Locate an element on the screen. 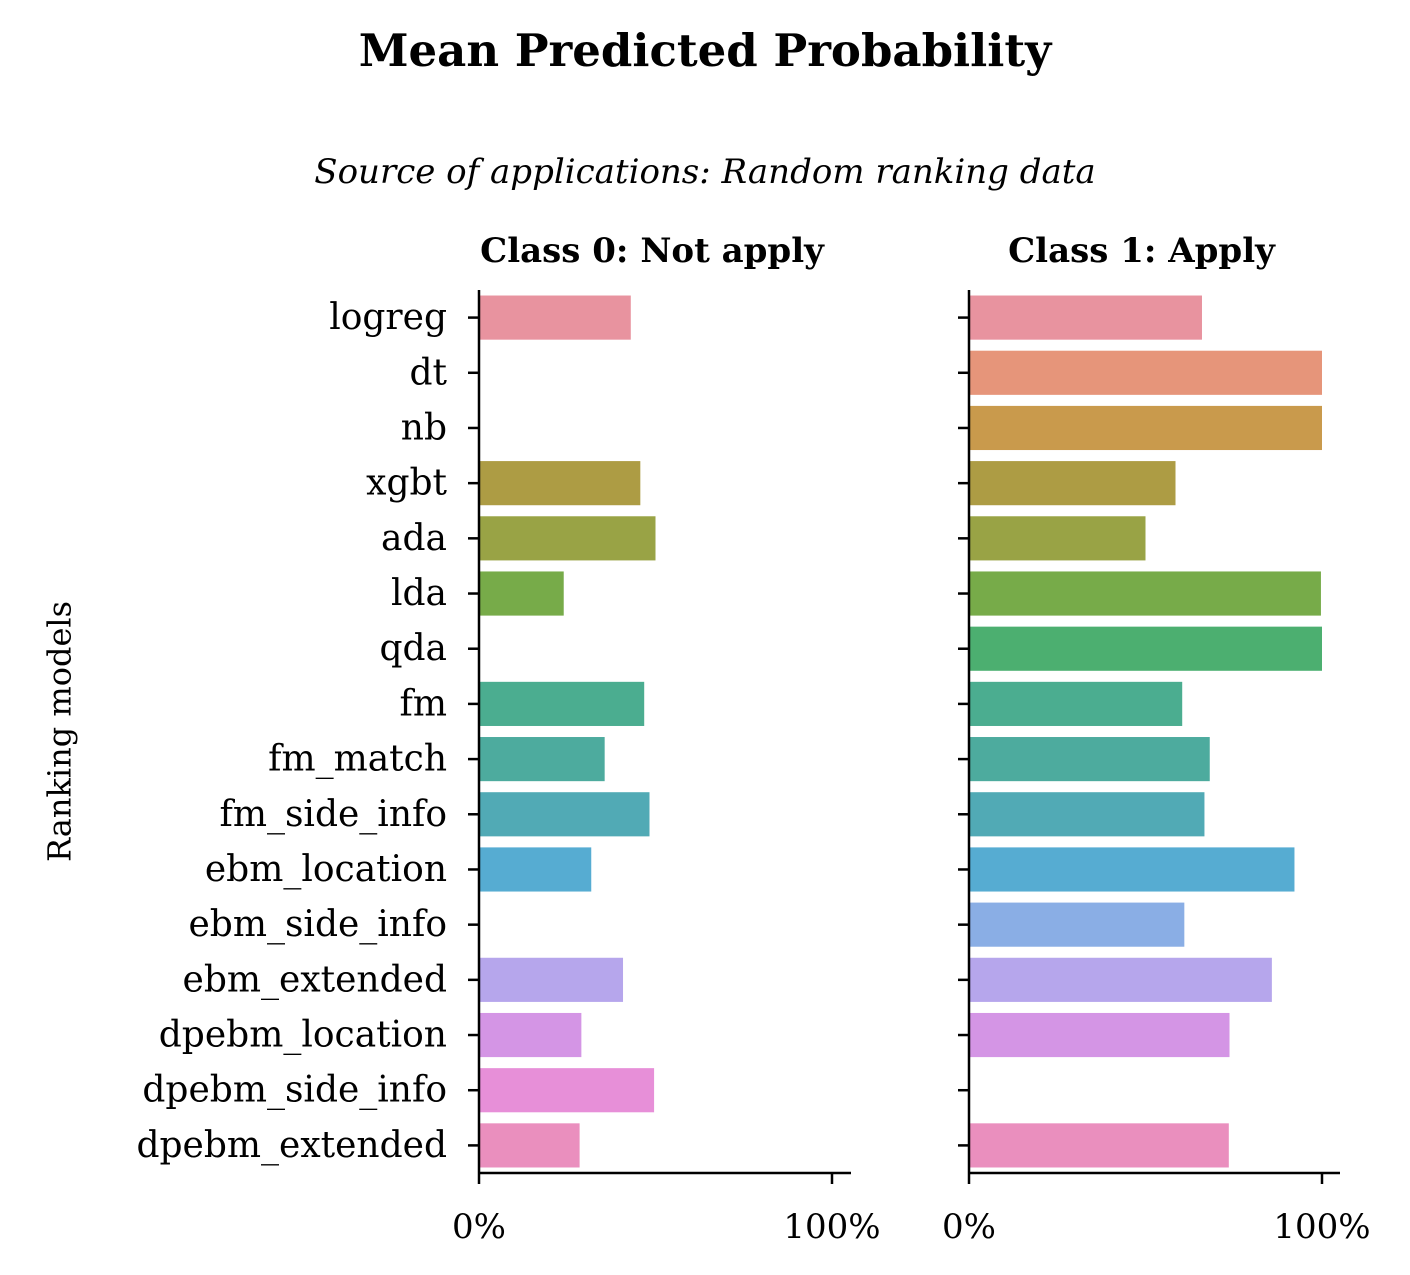 Image resolution: width=1410 pixels, height=1275 pixels. category-label-fm-side-info: fm_side_info is located at coordinates (334, 814).